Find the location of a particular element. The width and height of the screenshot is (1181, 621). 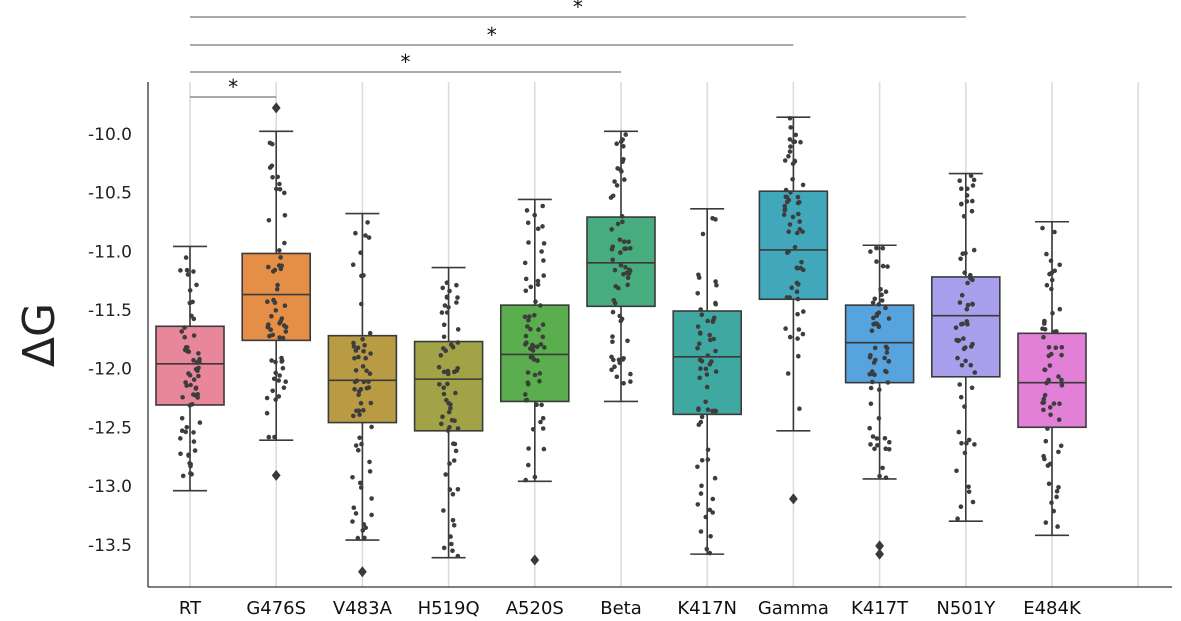

y-tick-label: -11.0 is located at coordinates (110, 252).